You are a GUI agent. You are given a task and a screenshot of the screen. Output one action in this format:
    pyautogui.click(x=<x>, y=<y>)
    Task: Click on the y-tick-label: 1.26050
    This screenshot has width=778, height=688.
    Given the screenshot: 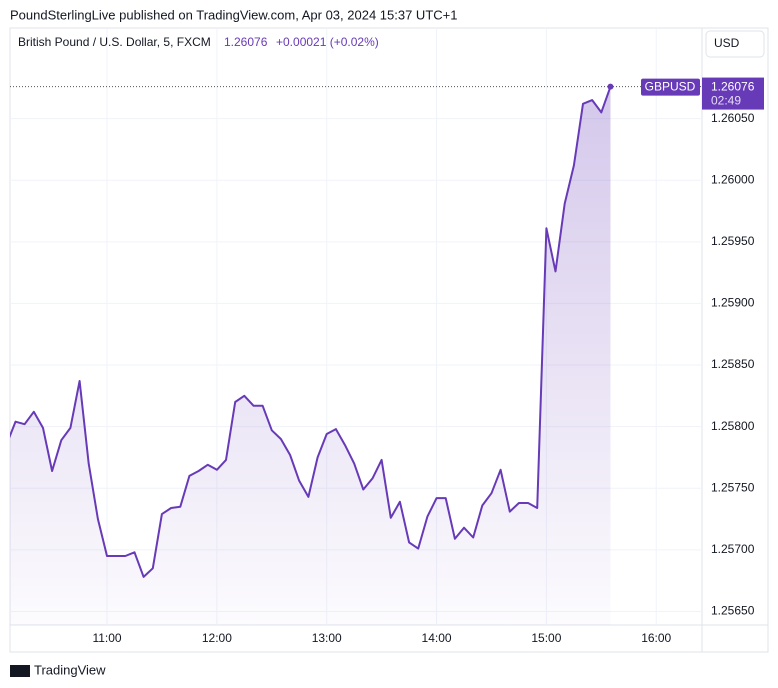 What is the action you would take?
    pyautogui.click(x=733, y=118)
    